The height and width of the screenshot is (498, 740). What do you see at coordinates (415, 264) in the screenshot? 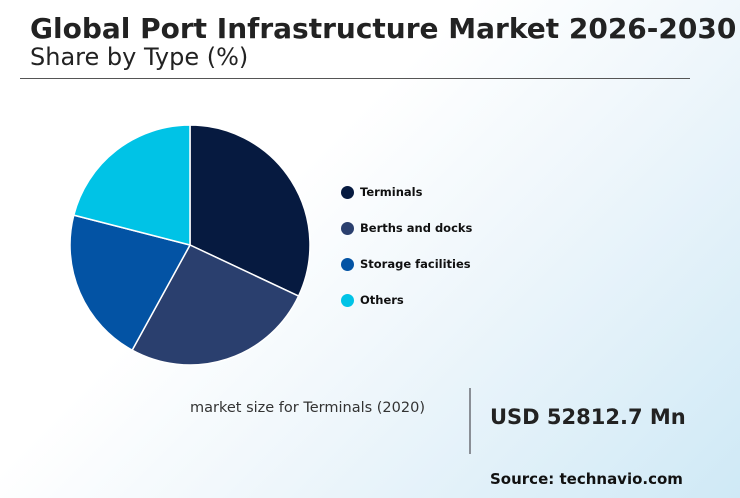
I see `legend-label: Storage facilities` at bounding box center [415, 264].